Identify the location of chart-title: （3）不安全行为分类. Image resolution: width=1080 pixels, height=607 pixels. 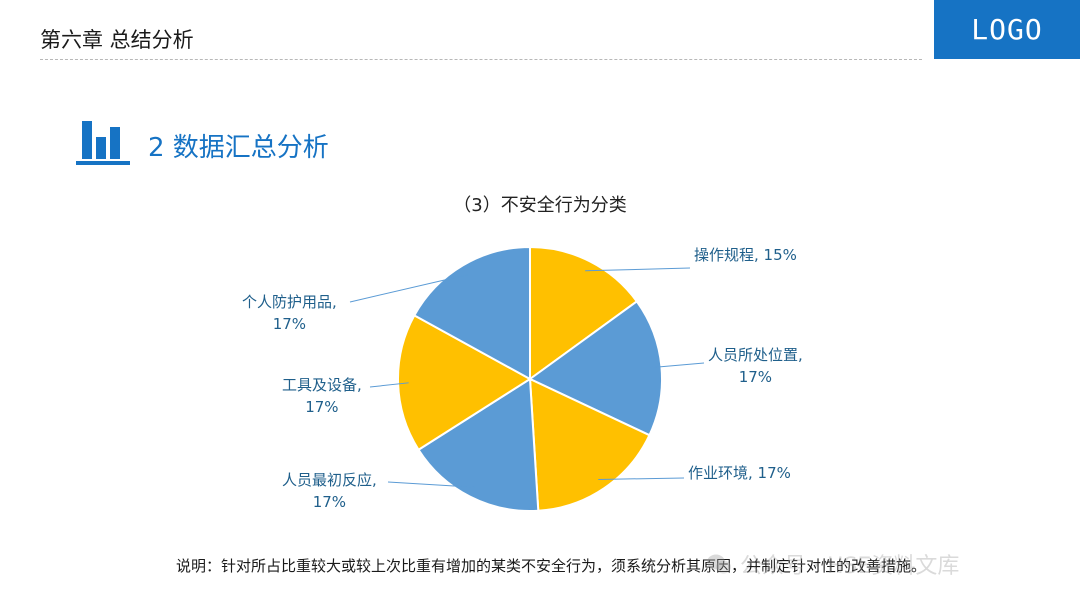
(540, 205).